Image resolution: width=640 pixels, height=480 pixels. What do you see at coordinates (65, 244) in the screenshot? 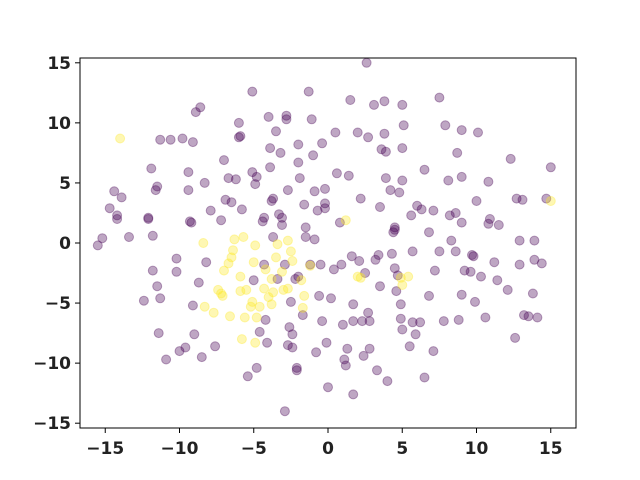
I see `y-tick-label: 0` at bounding box center [65, 244].